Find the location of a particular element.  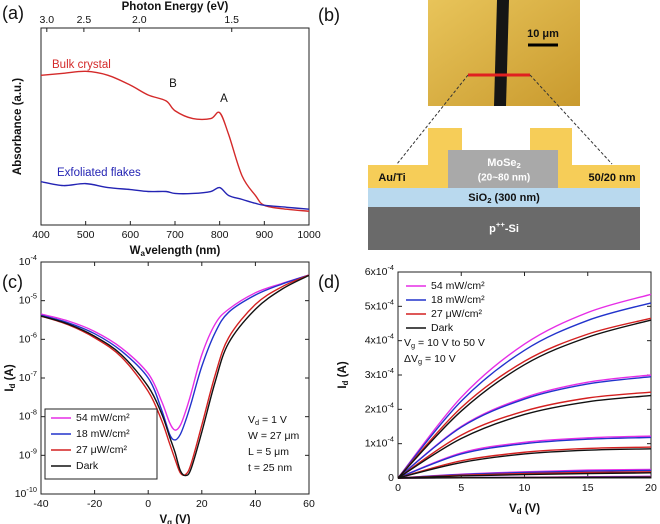

x-tick-label: 60 is located at coordinates (309, 504).